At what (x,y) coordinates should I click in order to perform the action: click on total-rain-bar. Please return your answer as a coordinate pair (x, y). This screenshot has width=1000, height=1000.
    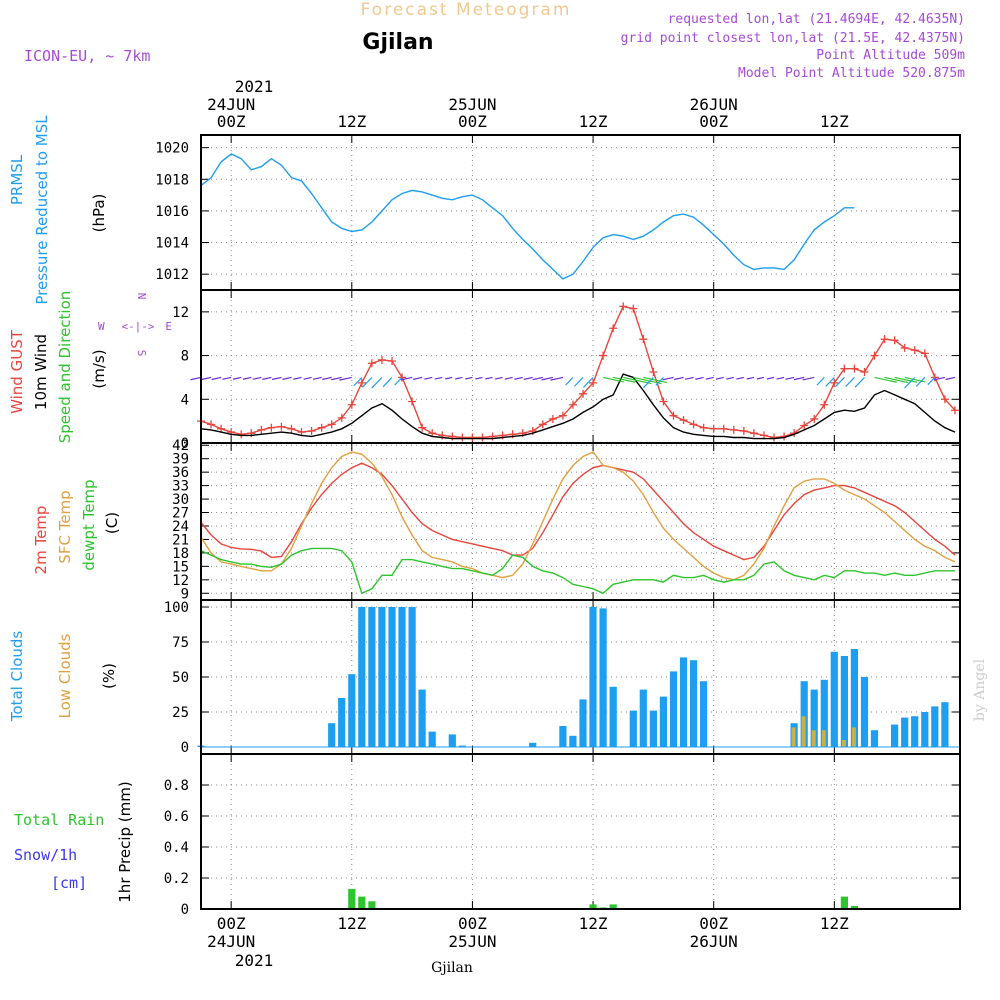
    Looking at the image, I should click on (362, 902).